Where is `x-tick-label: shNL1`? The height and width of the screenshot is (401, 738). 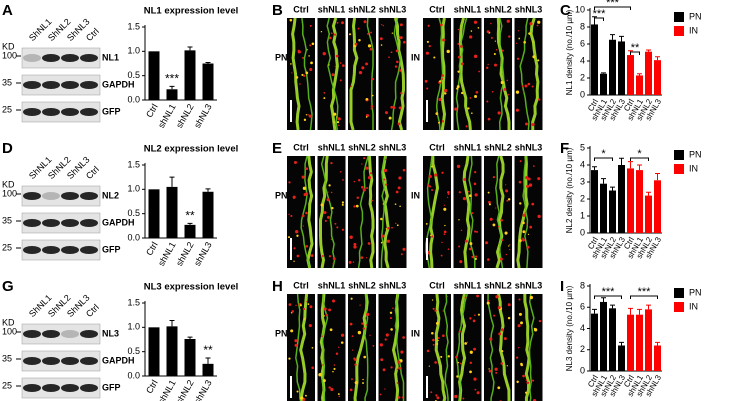 x-tick-label: shNL1 is located at coordinates (167, 389).